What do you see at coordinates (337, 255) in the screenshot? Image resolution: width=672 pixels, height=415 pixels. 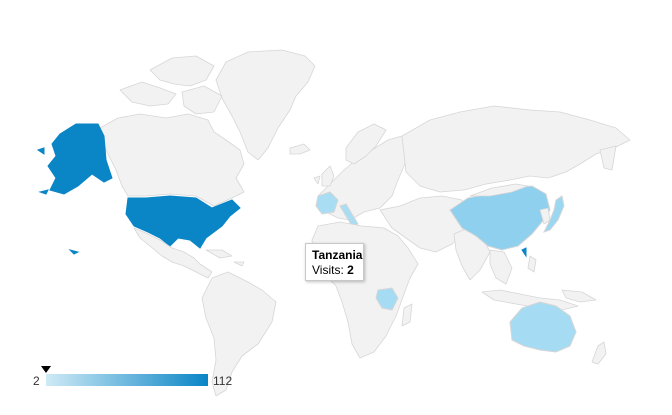 I see `tooltip-title: Tanzania` at bounding box center [337, 255].